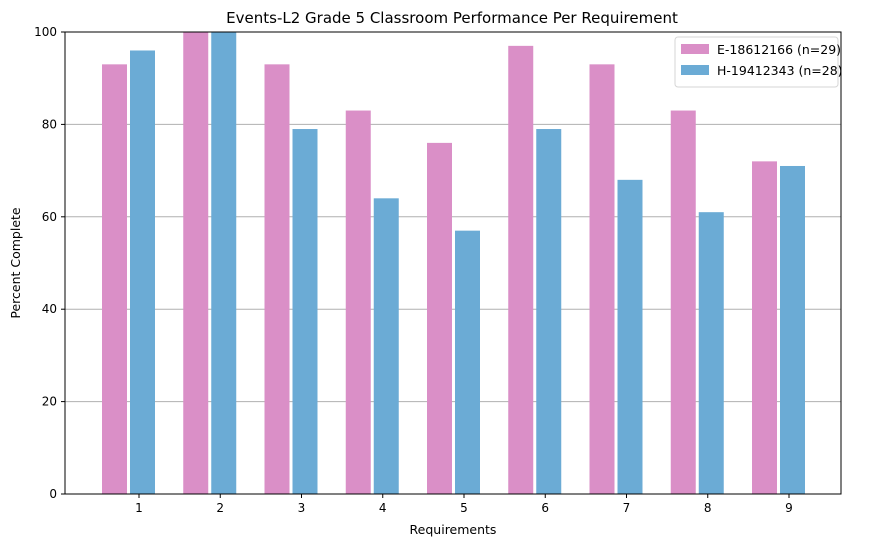  What do you see at coordinates (464, 508) in the screenshot?
I see `x-tick-label: 5` at bounding box center [464, 508].